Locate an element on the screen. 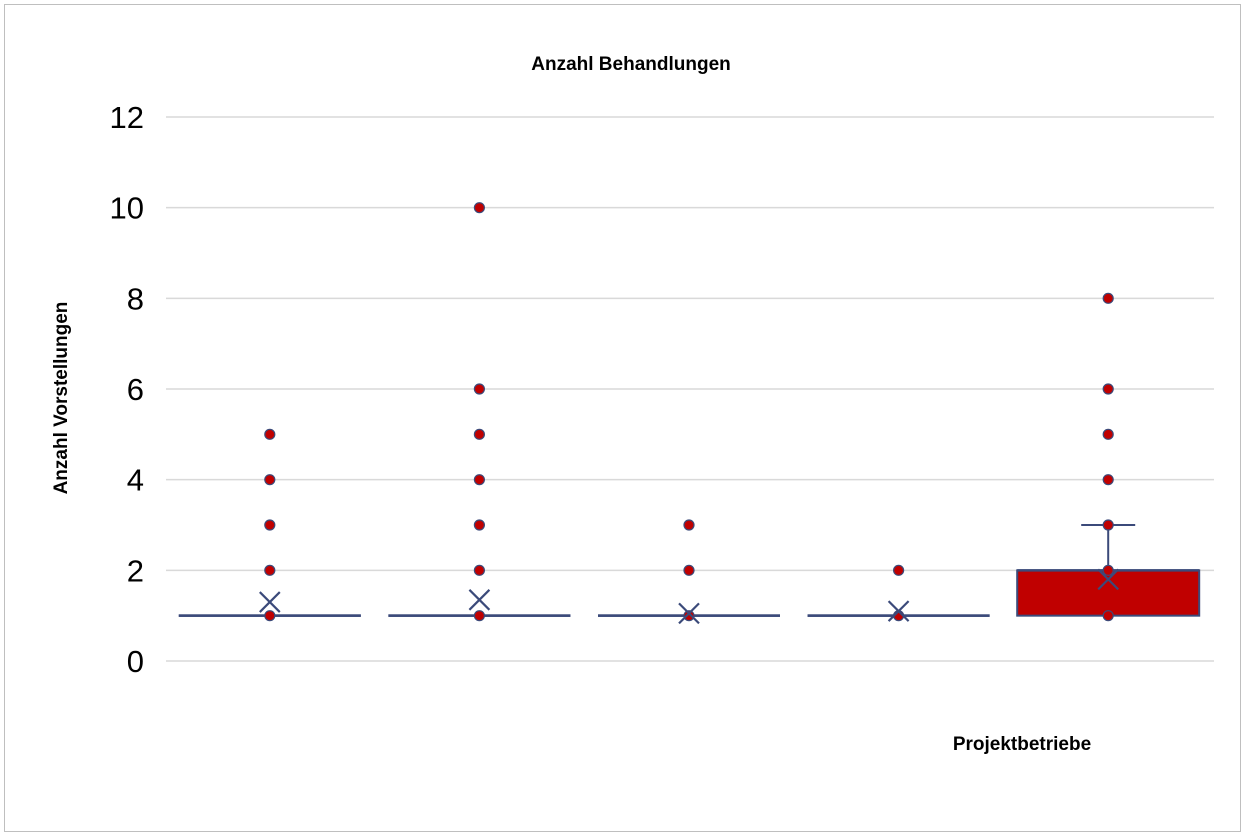 Image resolution: width=1243 pixels, height=834 pixels. y-tick-label: 8 is located at coordinates (135, 298).